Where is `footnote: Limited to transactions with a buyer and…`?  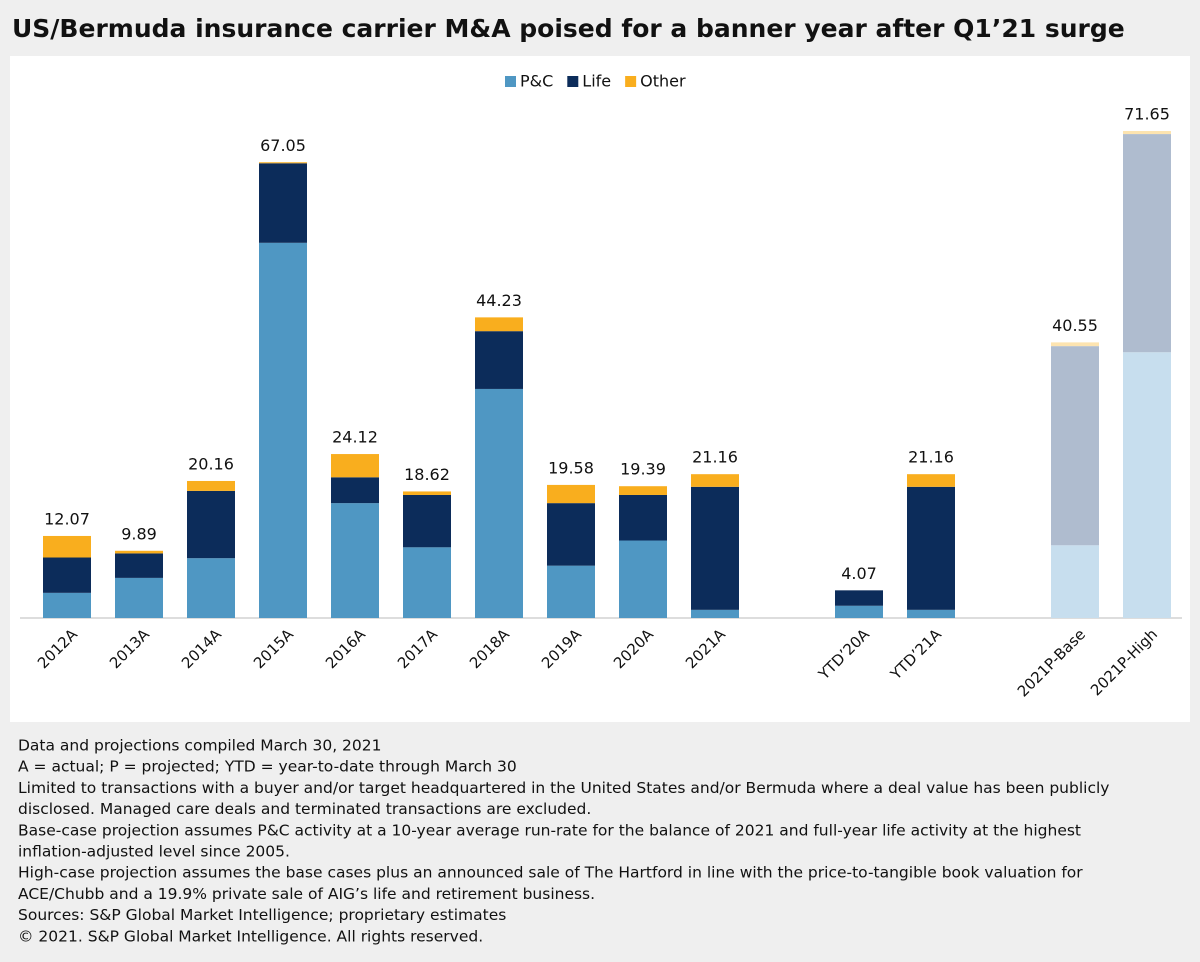
footnote: Limited to transactions with a buyer and… is located at coordinates (563, 788).